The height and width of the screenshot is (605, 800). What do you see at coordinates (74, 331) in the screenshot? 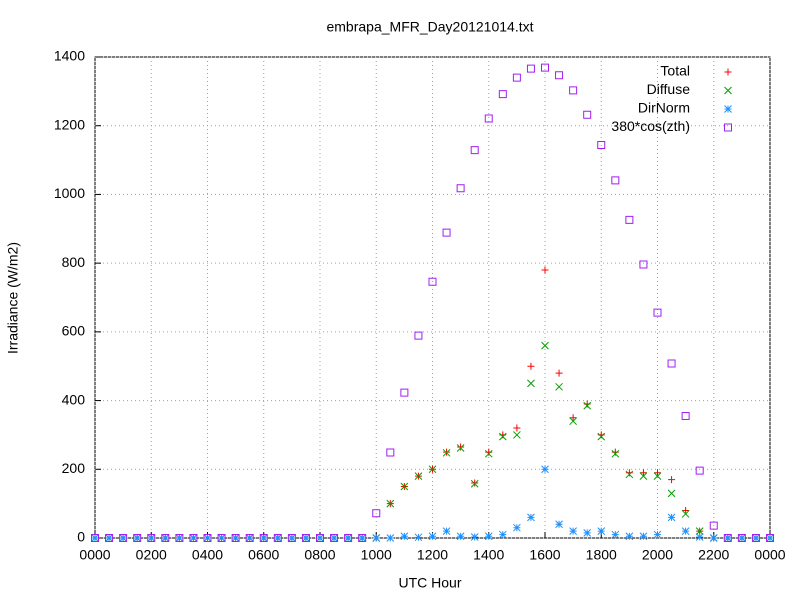
I see `y-tick-label: 600` at bounding box center [74, 331].